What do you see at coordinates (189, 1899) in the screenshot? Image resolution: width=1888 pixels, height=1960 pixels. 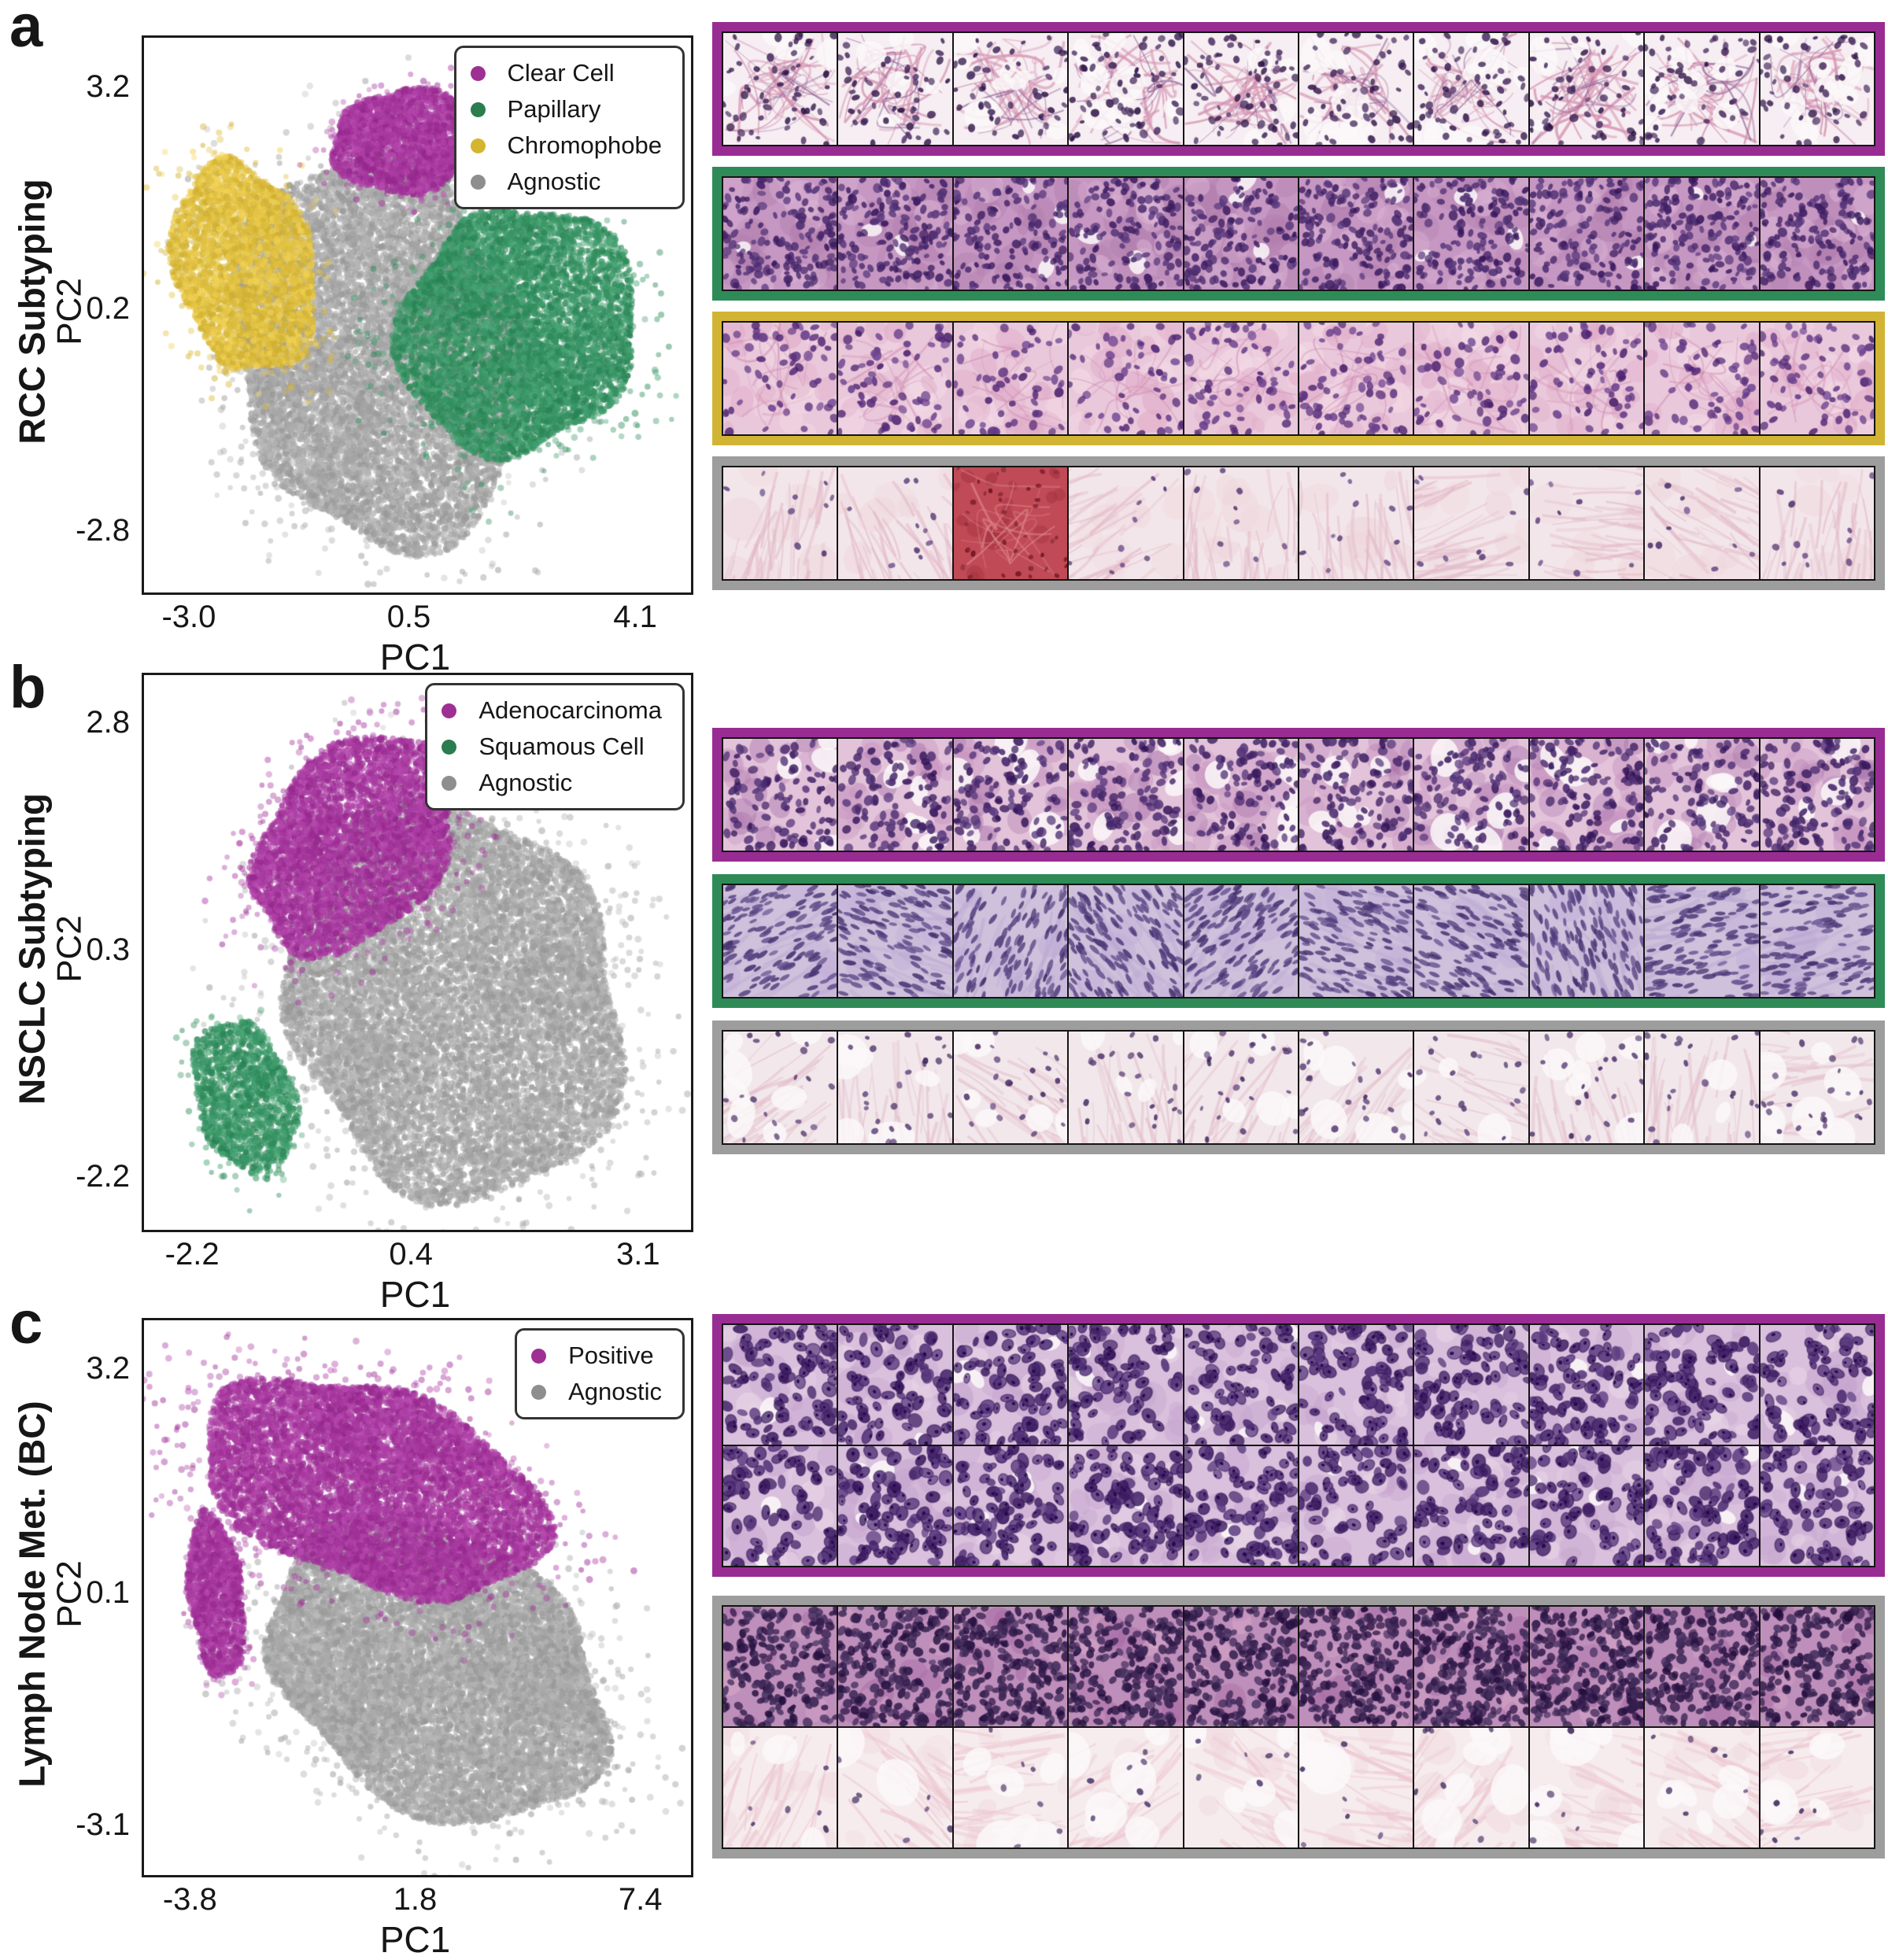 I see `x-tick-label: -3.8` at bounding box center [189, 1899].